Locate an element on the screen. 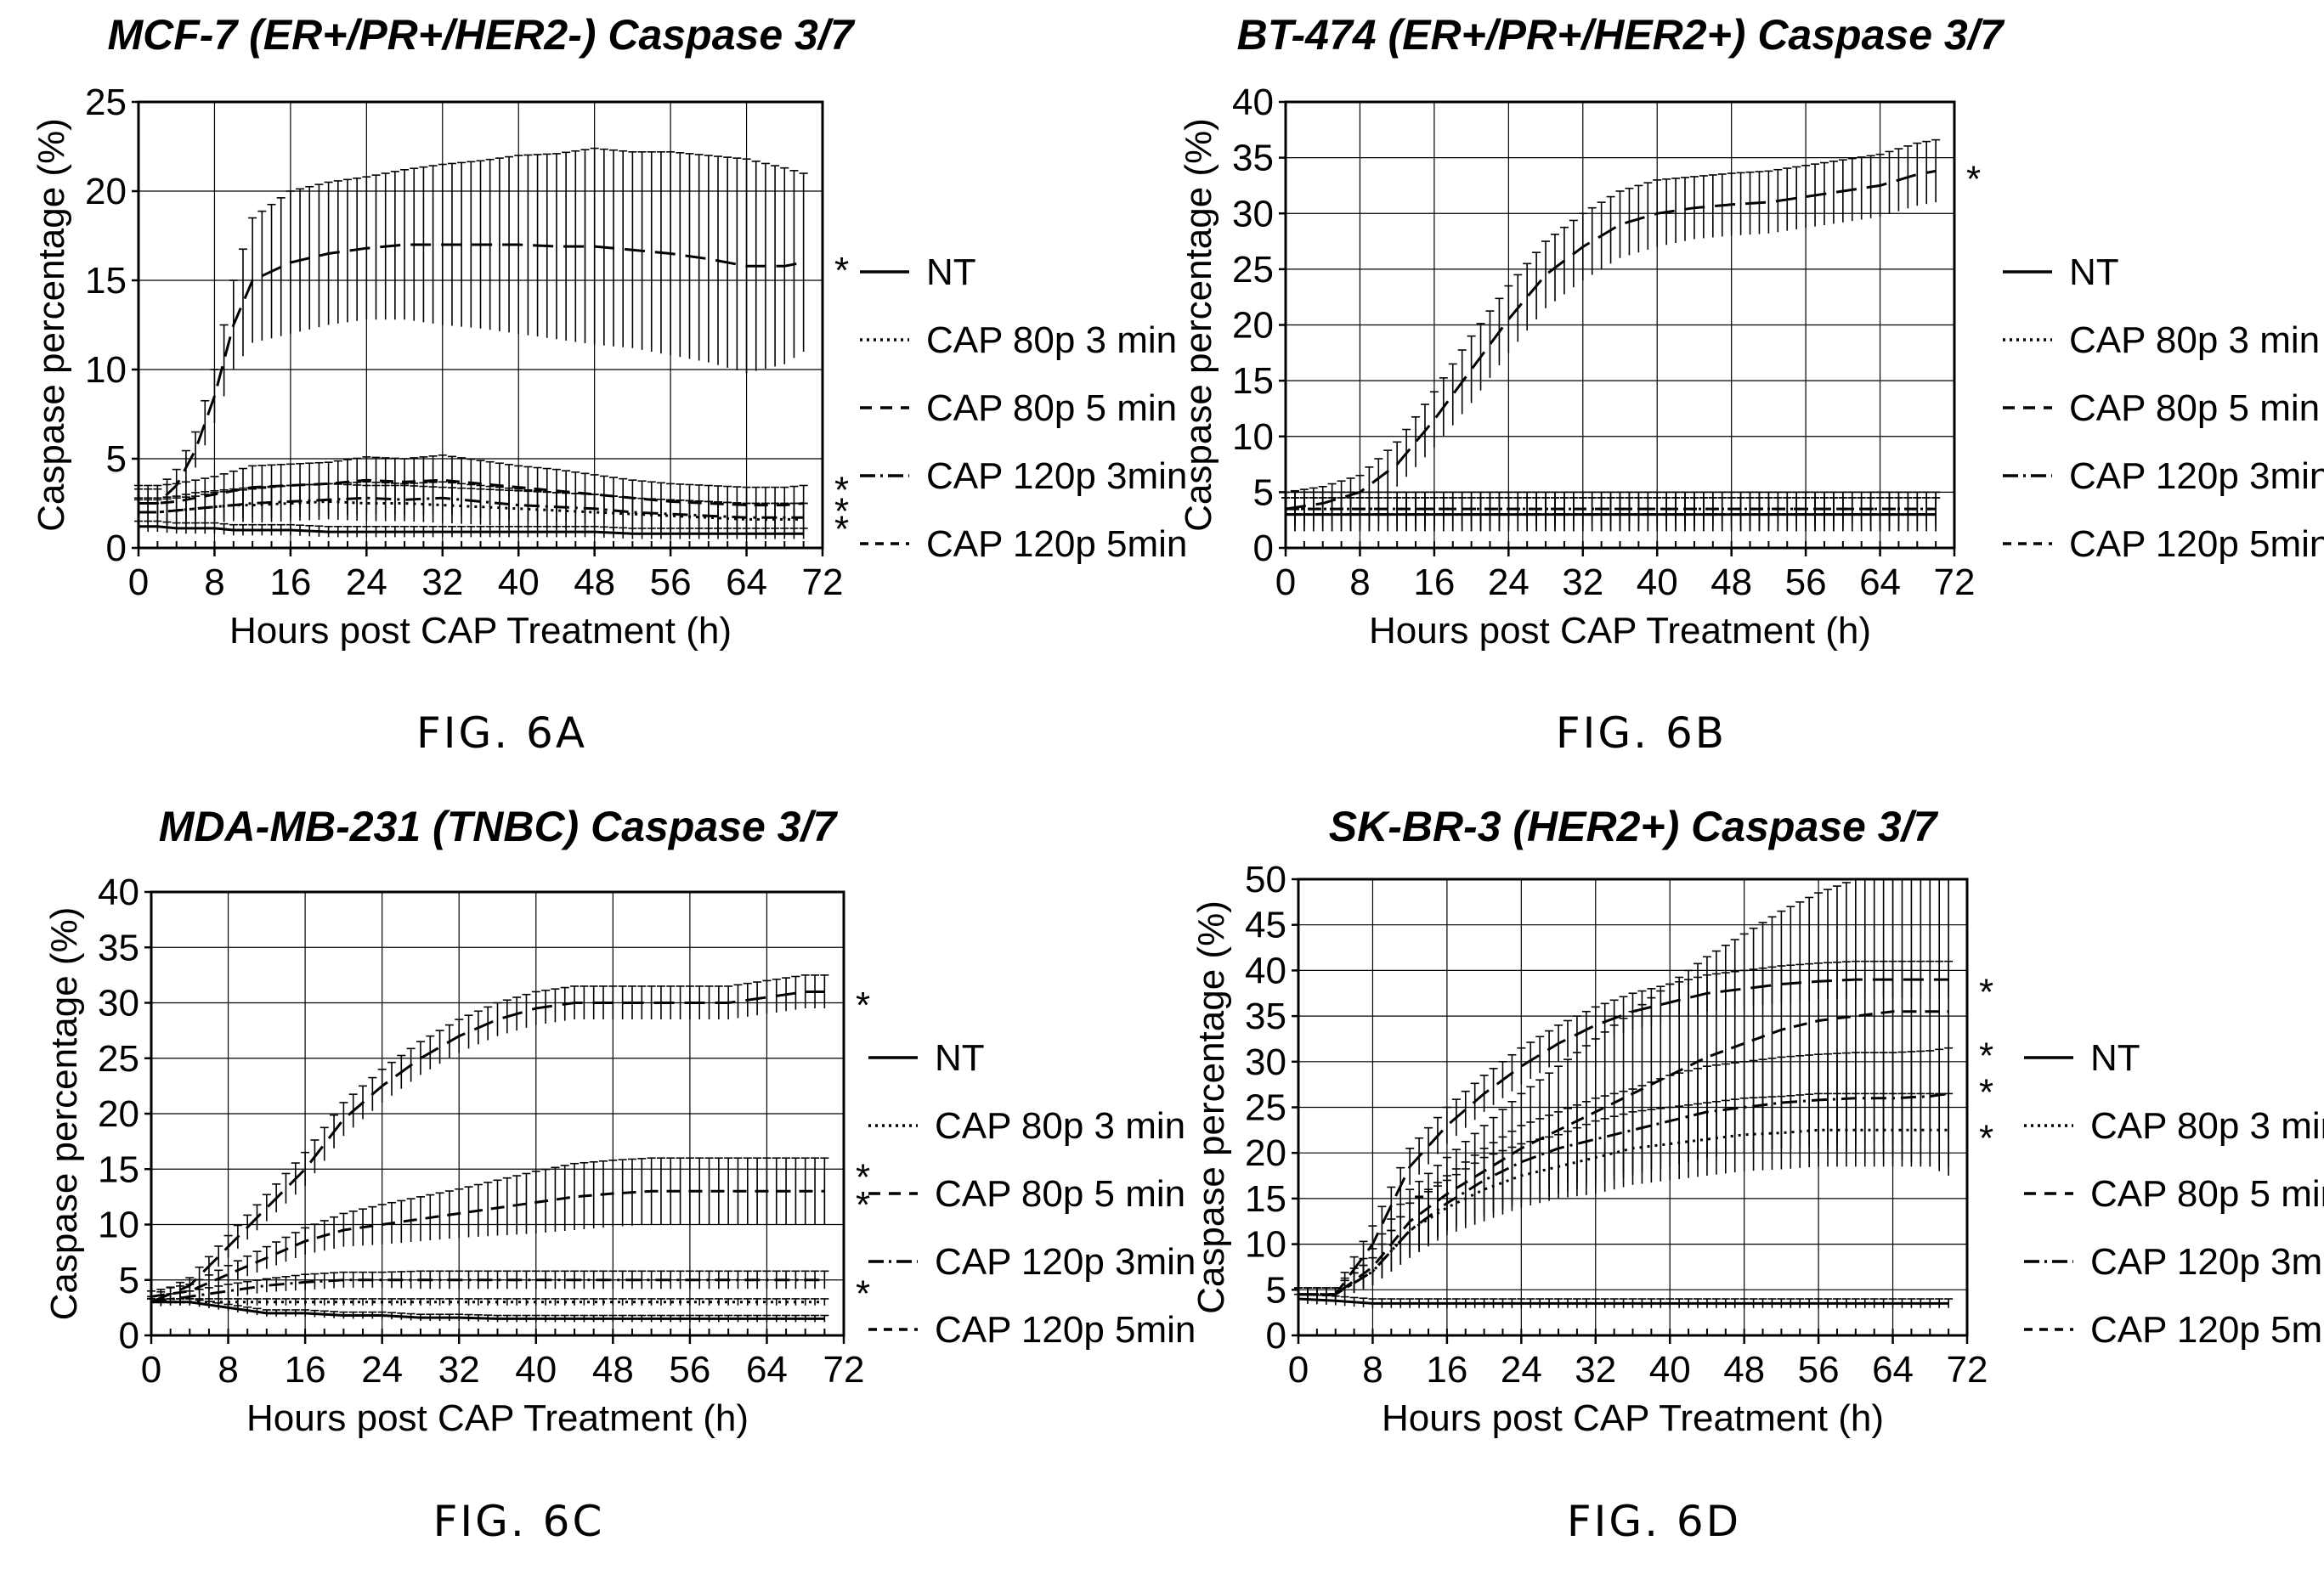 The width and height of the screenshot is (2324, 1569). chart-title: MCF-7 (ER+/PR+/HER2-) Caspase 3/7 is located at coordinates (481, 35).